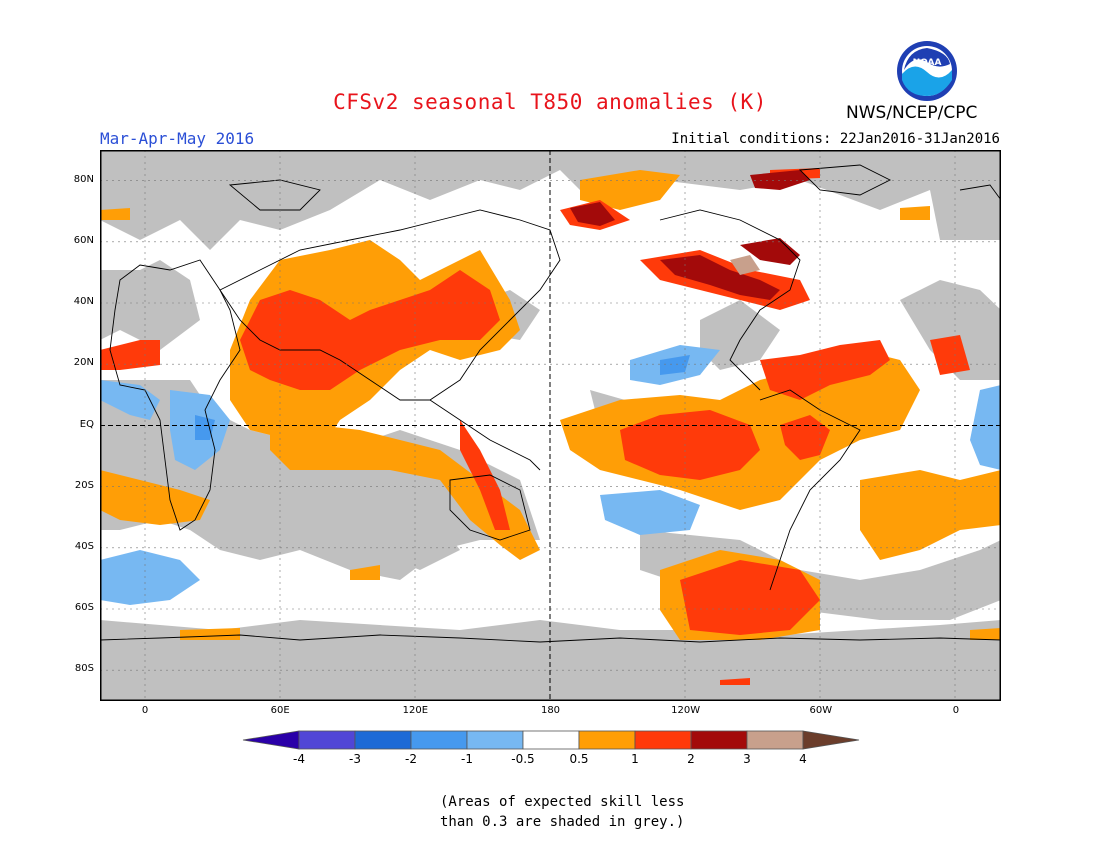  Describe the element at coordinates (927, 63) in the screenshot. I see `noaa-logo-text: NOAA` at that location.